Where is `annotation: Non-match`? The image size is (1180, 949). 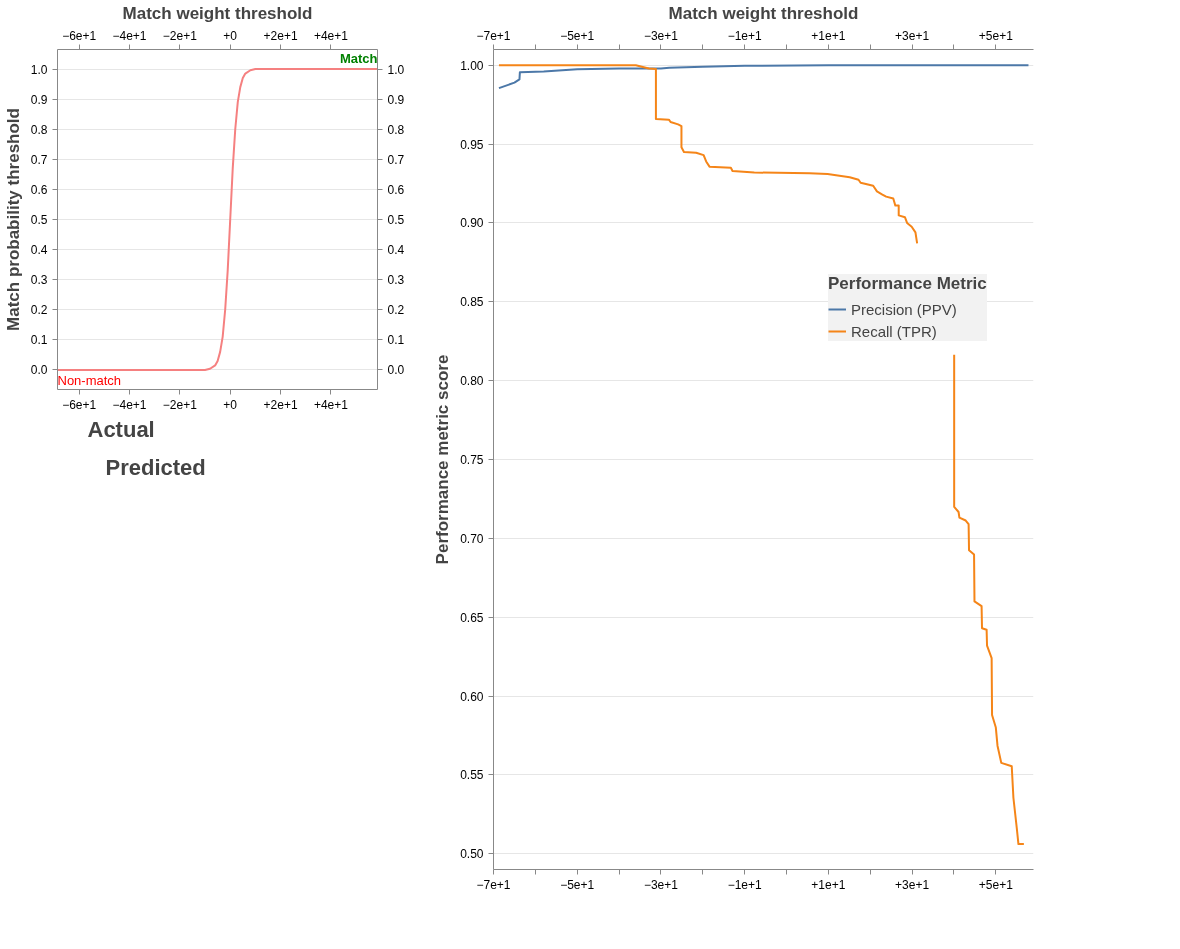
annotation: Non-match is located at coordinates (89, 380).